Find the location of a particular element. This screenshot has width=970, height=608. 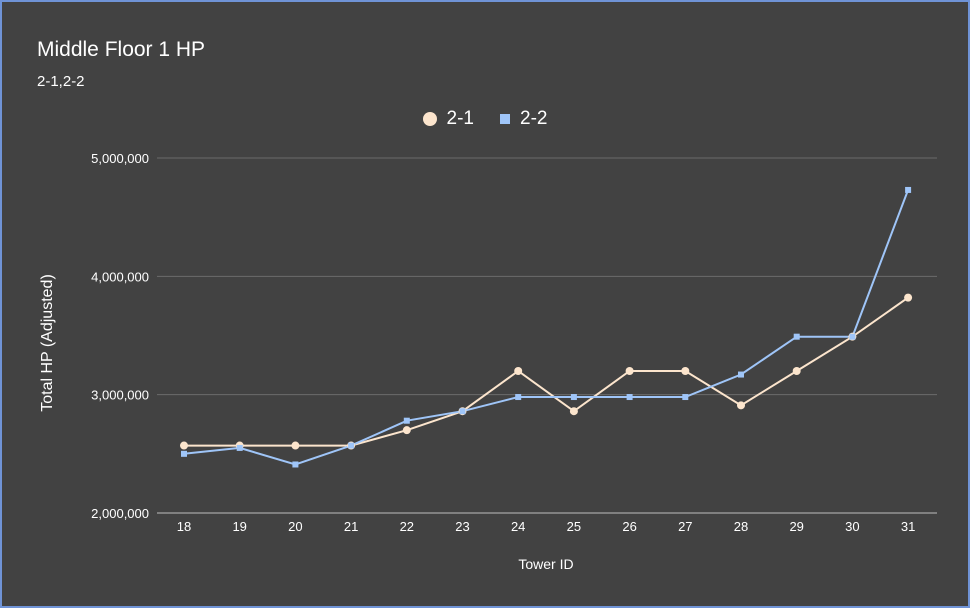

y-tick-labels: 2,000,000 3,000,000 4,000,000 5,000,000 is located at coordinates (120, 336).